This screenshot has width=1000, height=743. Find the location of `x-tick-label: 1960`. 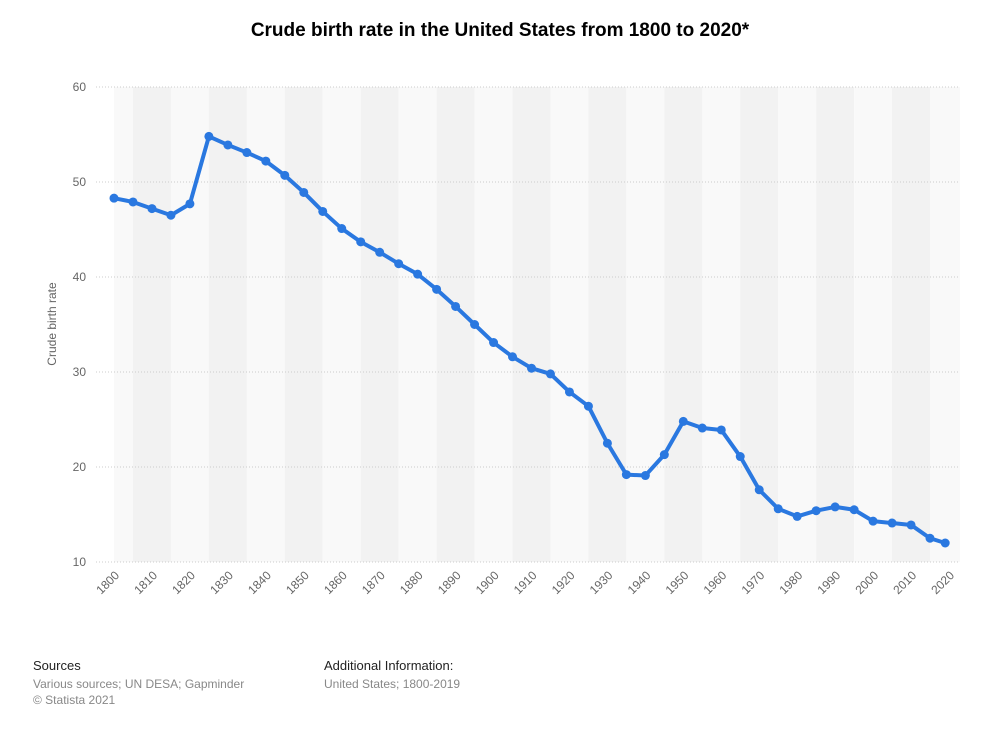

x-tick-label: 1960 is located at coordinates (715, 582).